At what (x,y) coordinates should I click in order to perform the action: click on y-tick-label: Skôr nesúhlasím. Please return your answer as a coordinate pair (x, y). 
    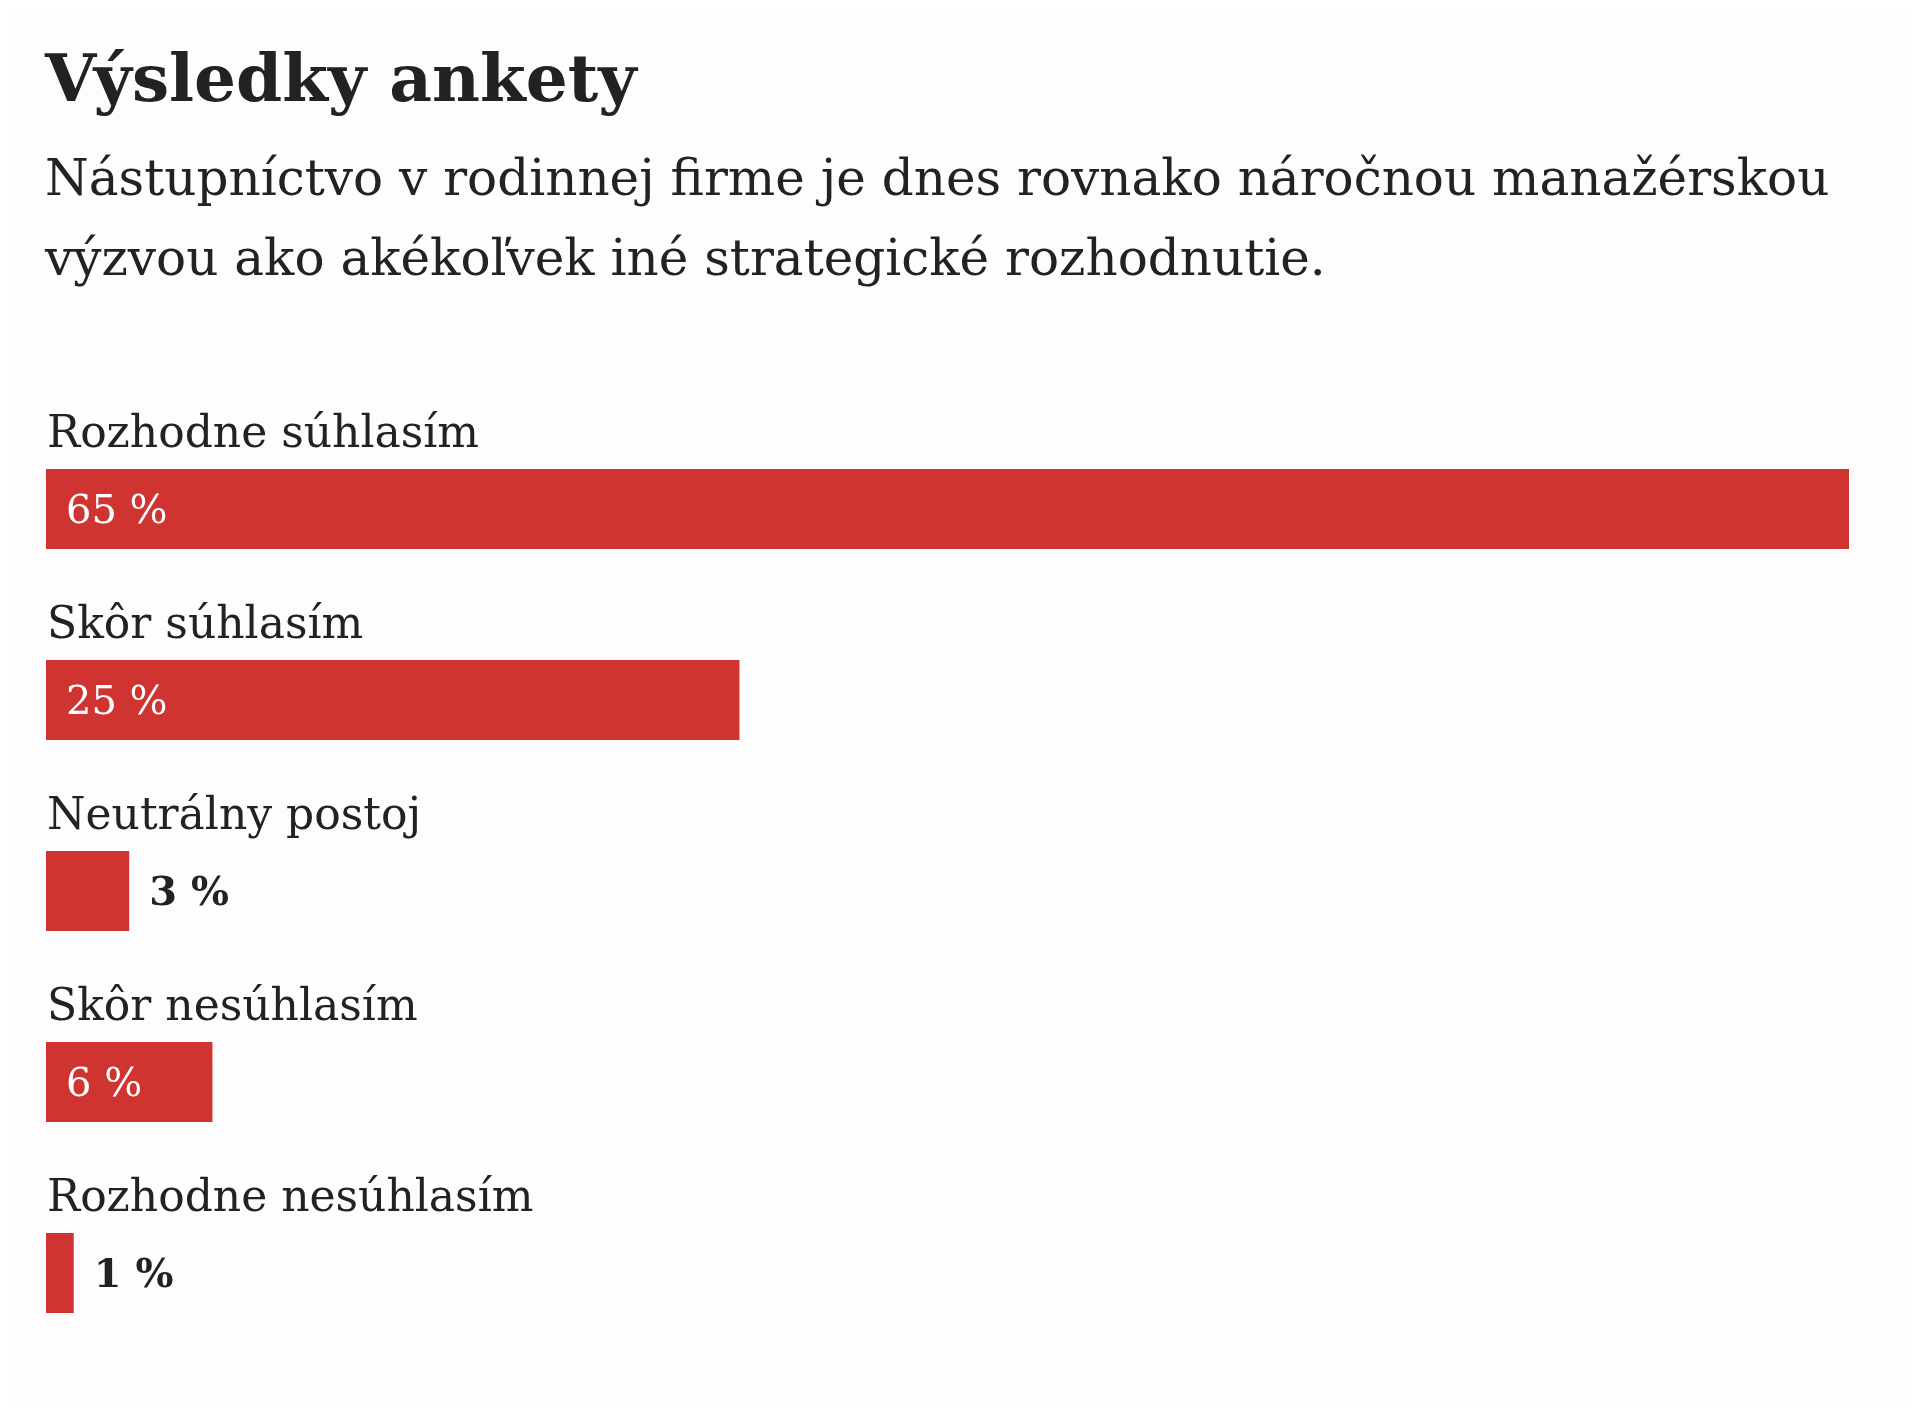
    Looking at the image, I should click on (232, 1004).